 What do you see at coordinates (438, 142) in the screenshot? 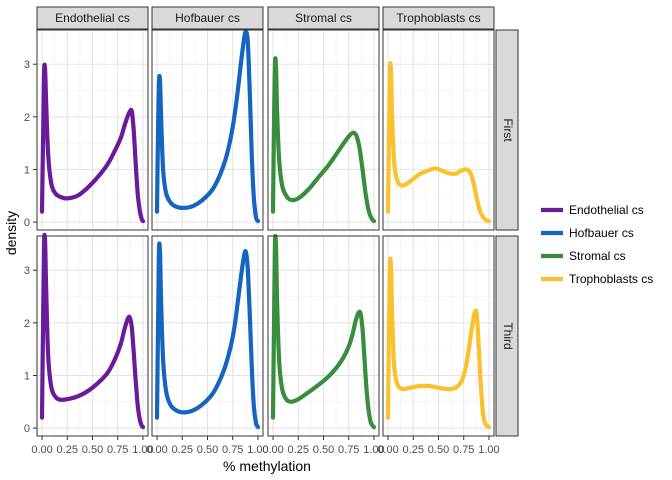
I see `density-line-trophoblasts-cs-first` at bounding box center [438, 142].